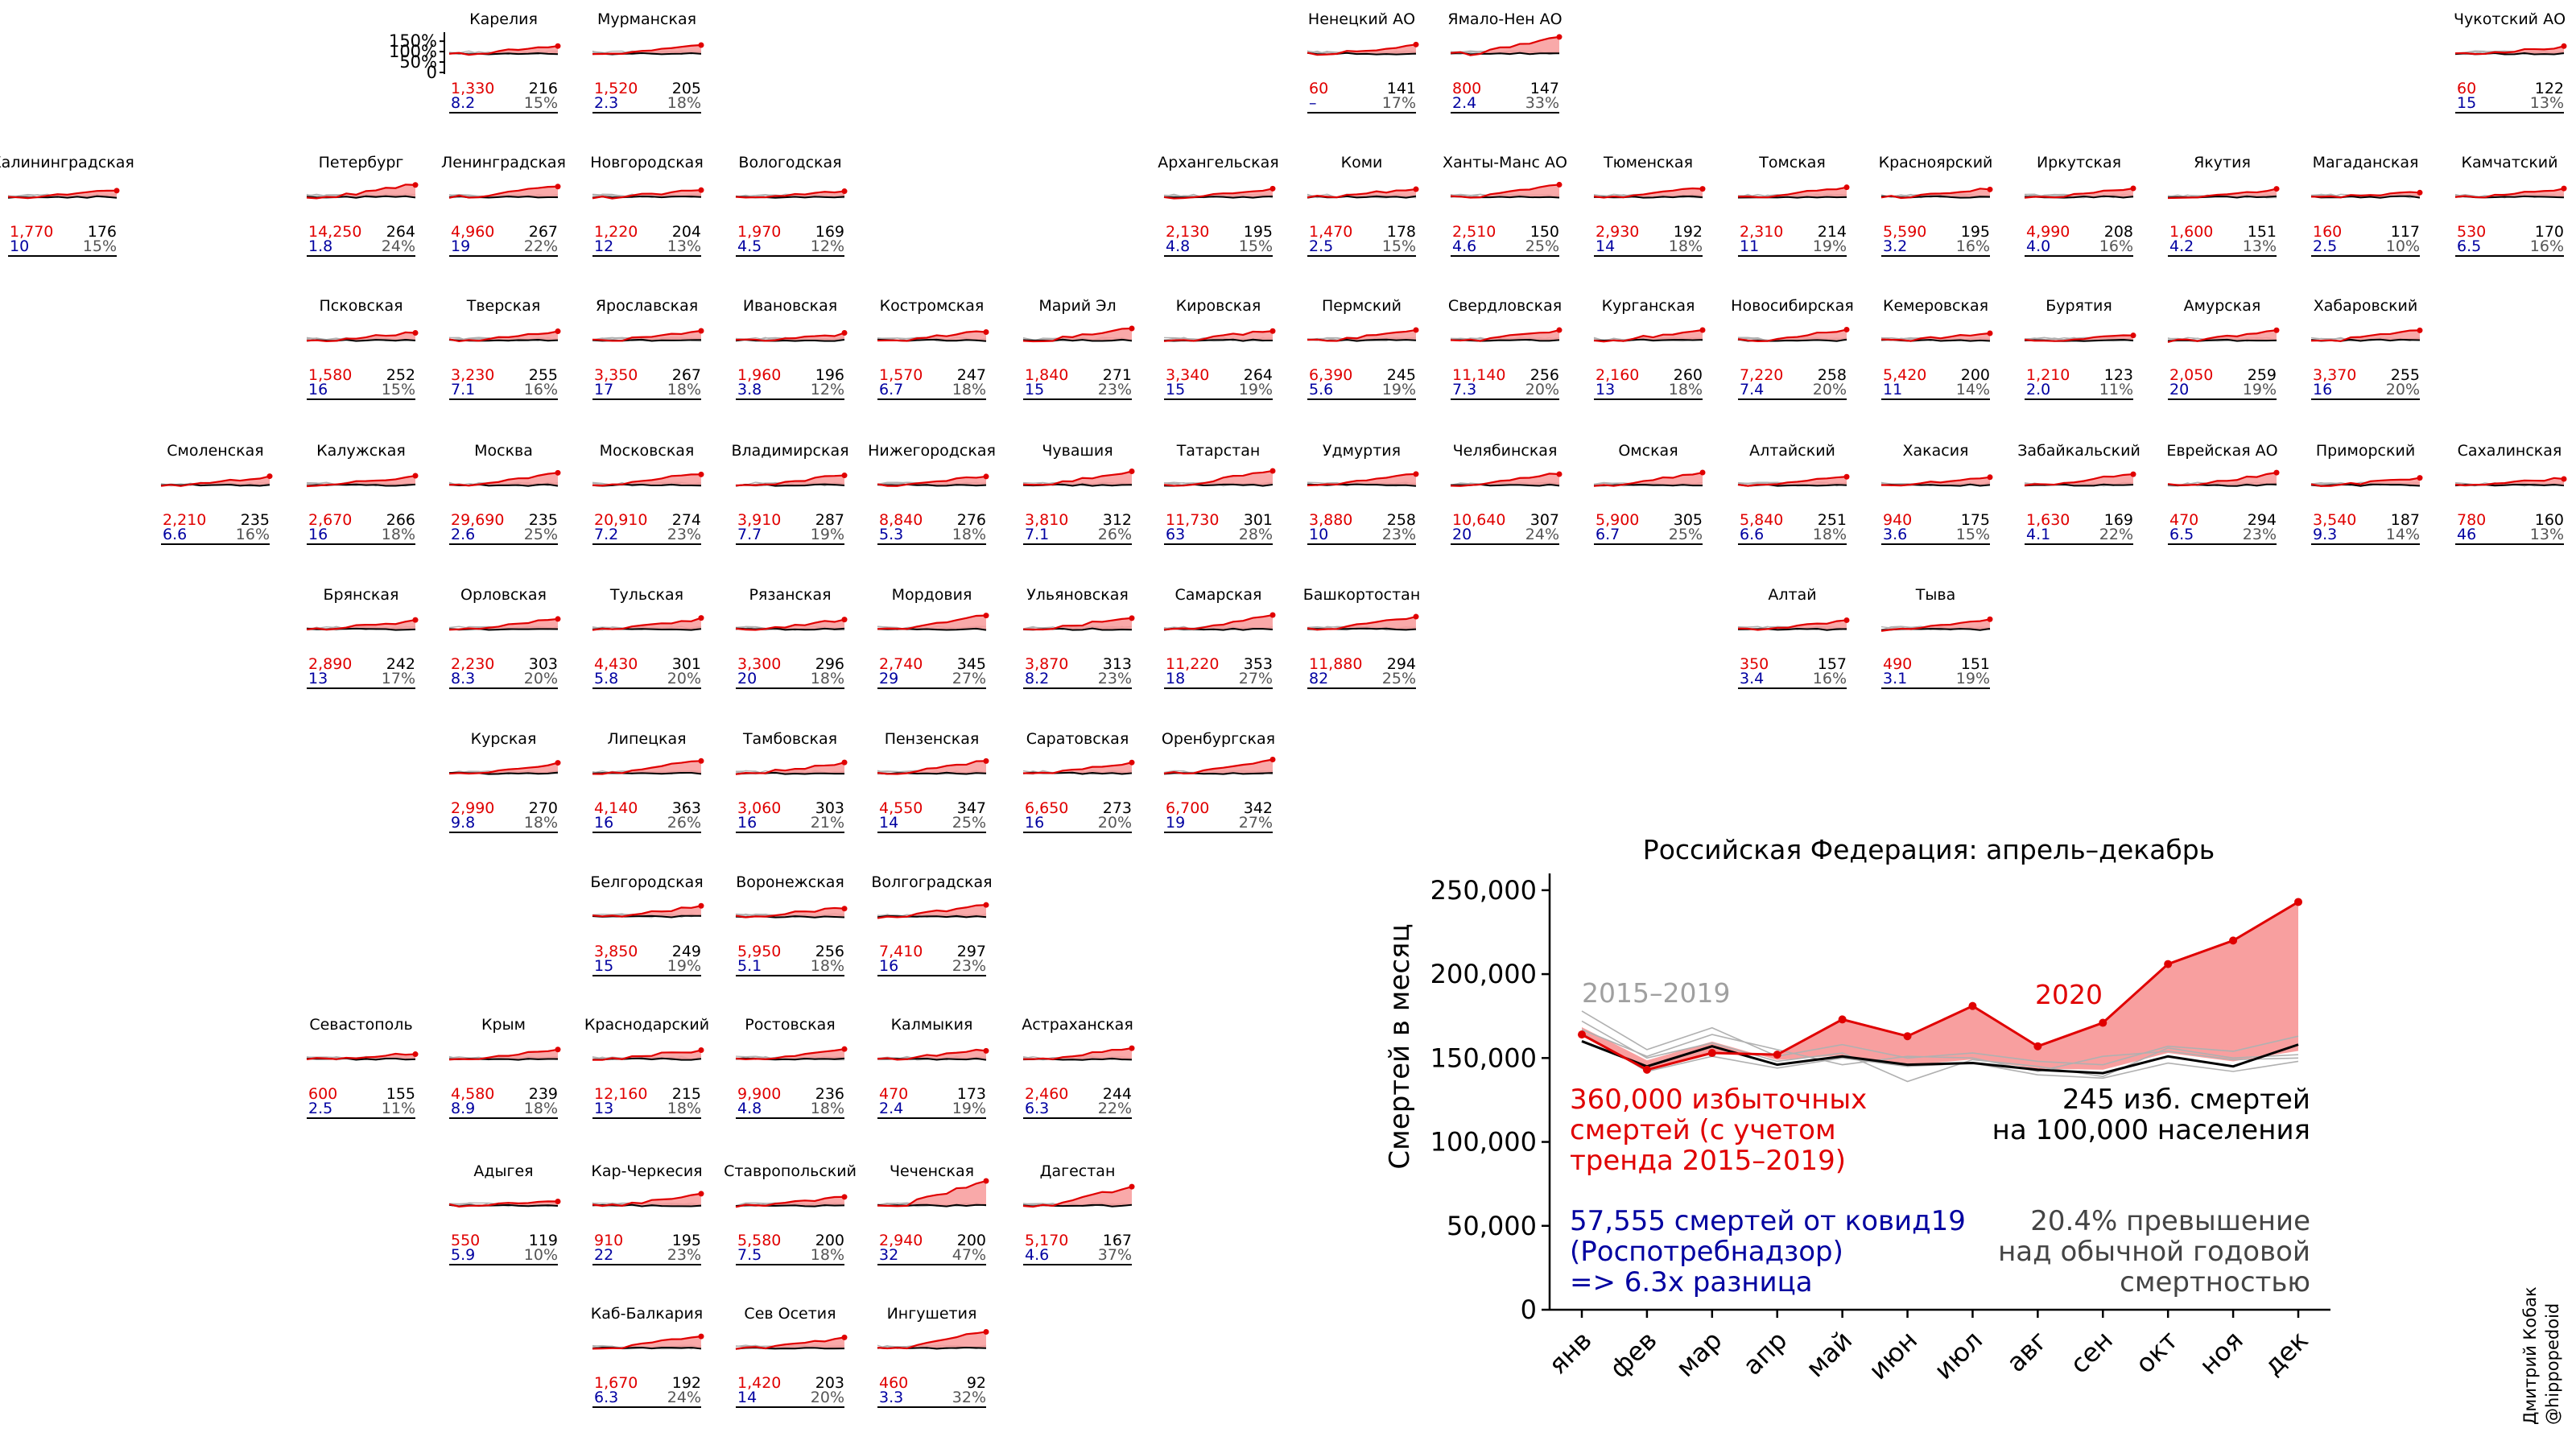  I want to click on excess-per-100k: 160, so click(2549, 520).